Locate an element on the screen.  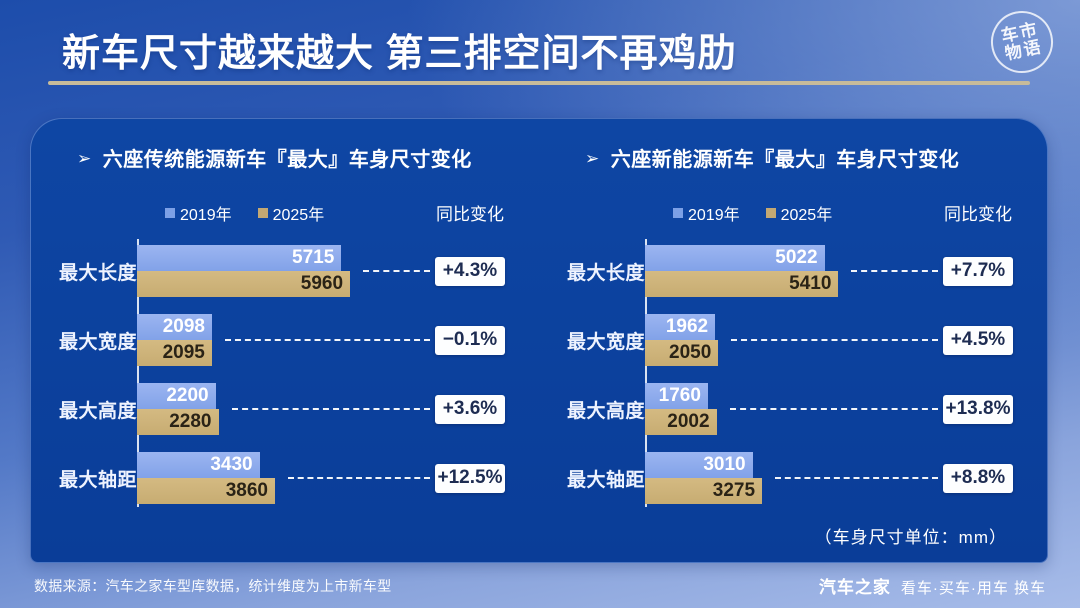
bar-value: 2050 is located at coordinates (690, 352).